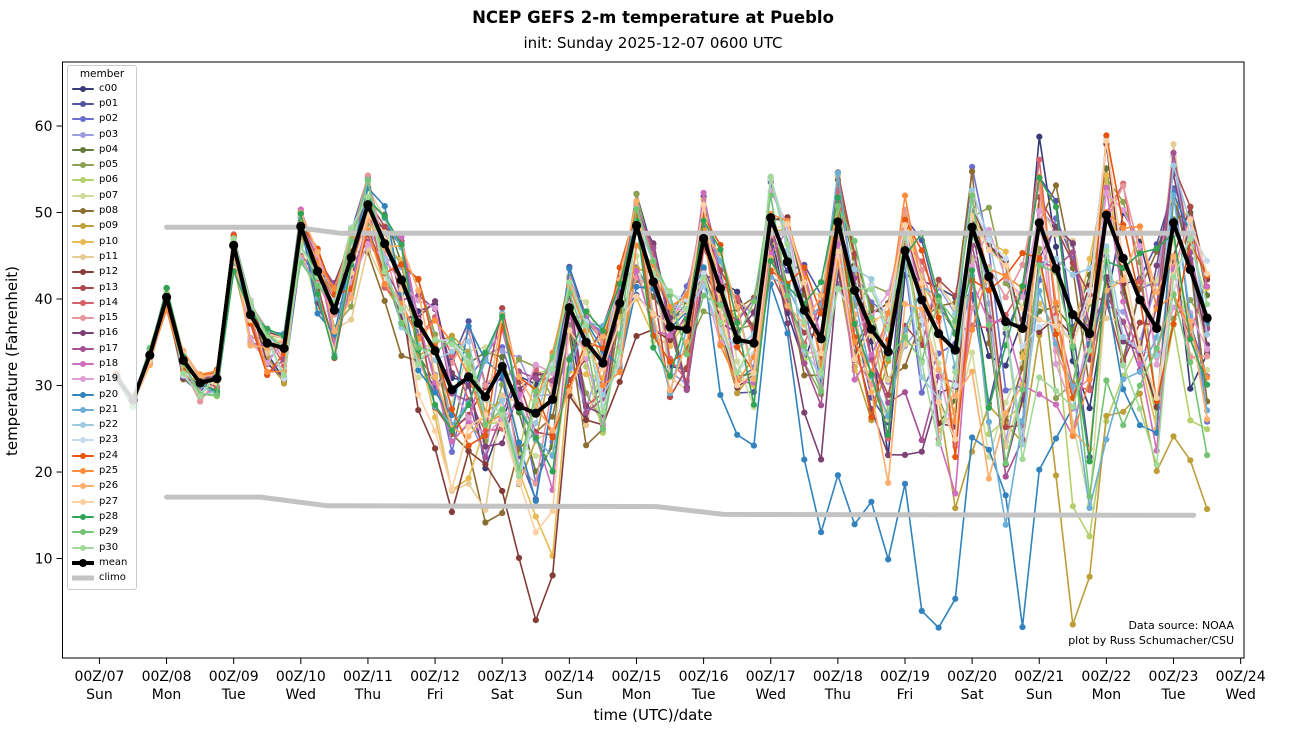  I want to click on legend-item-p01: p01, so click(102, 103).